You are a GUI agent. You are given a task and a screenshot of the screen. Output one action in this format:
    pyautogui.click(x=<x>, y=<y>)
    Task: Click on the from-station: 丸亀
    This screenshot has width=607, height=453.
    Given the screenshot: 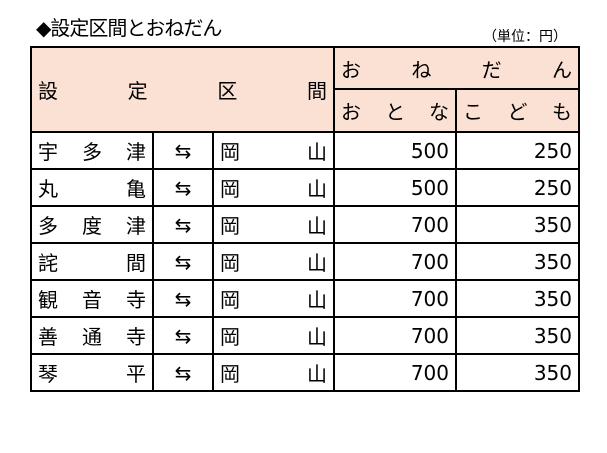 What is the action you would take?
    pyautogui.click(x=92, y=187)
    